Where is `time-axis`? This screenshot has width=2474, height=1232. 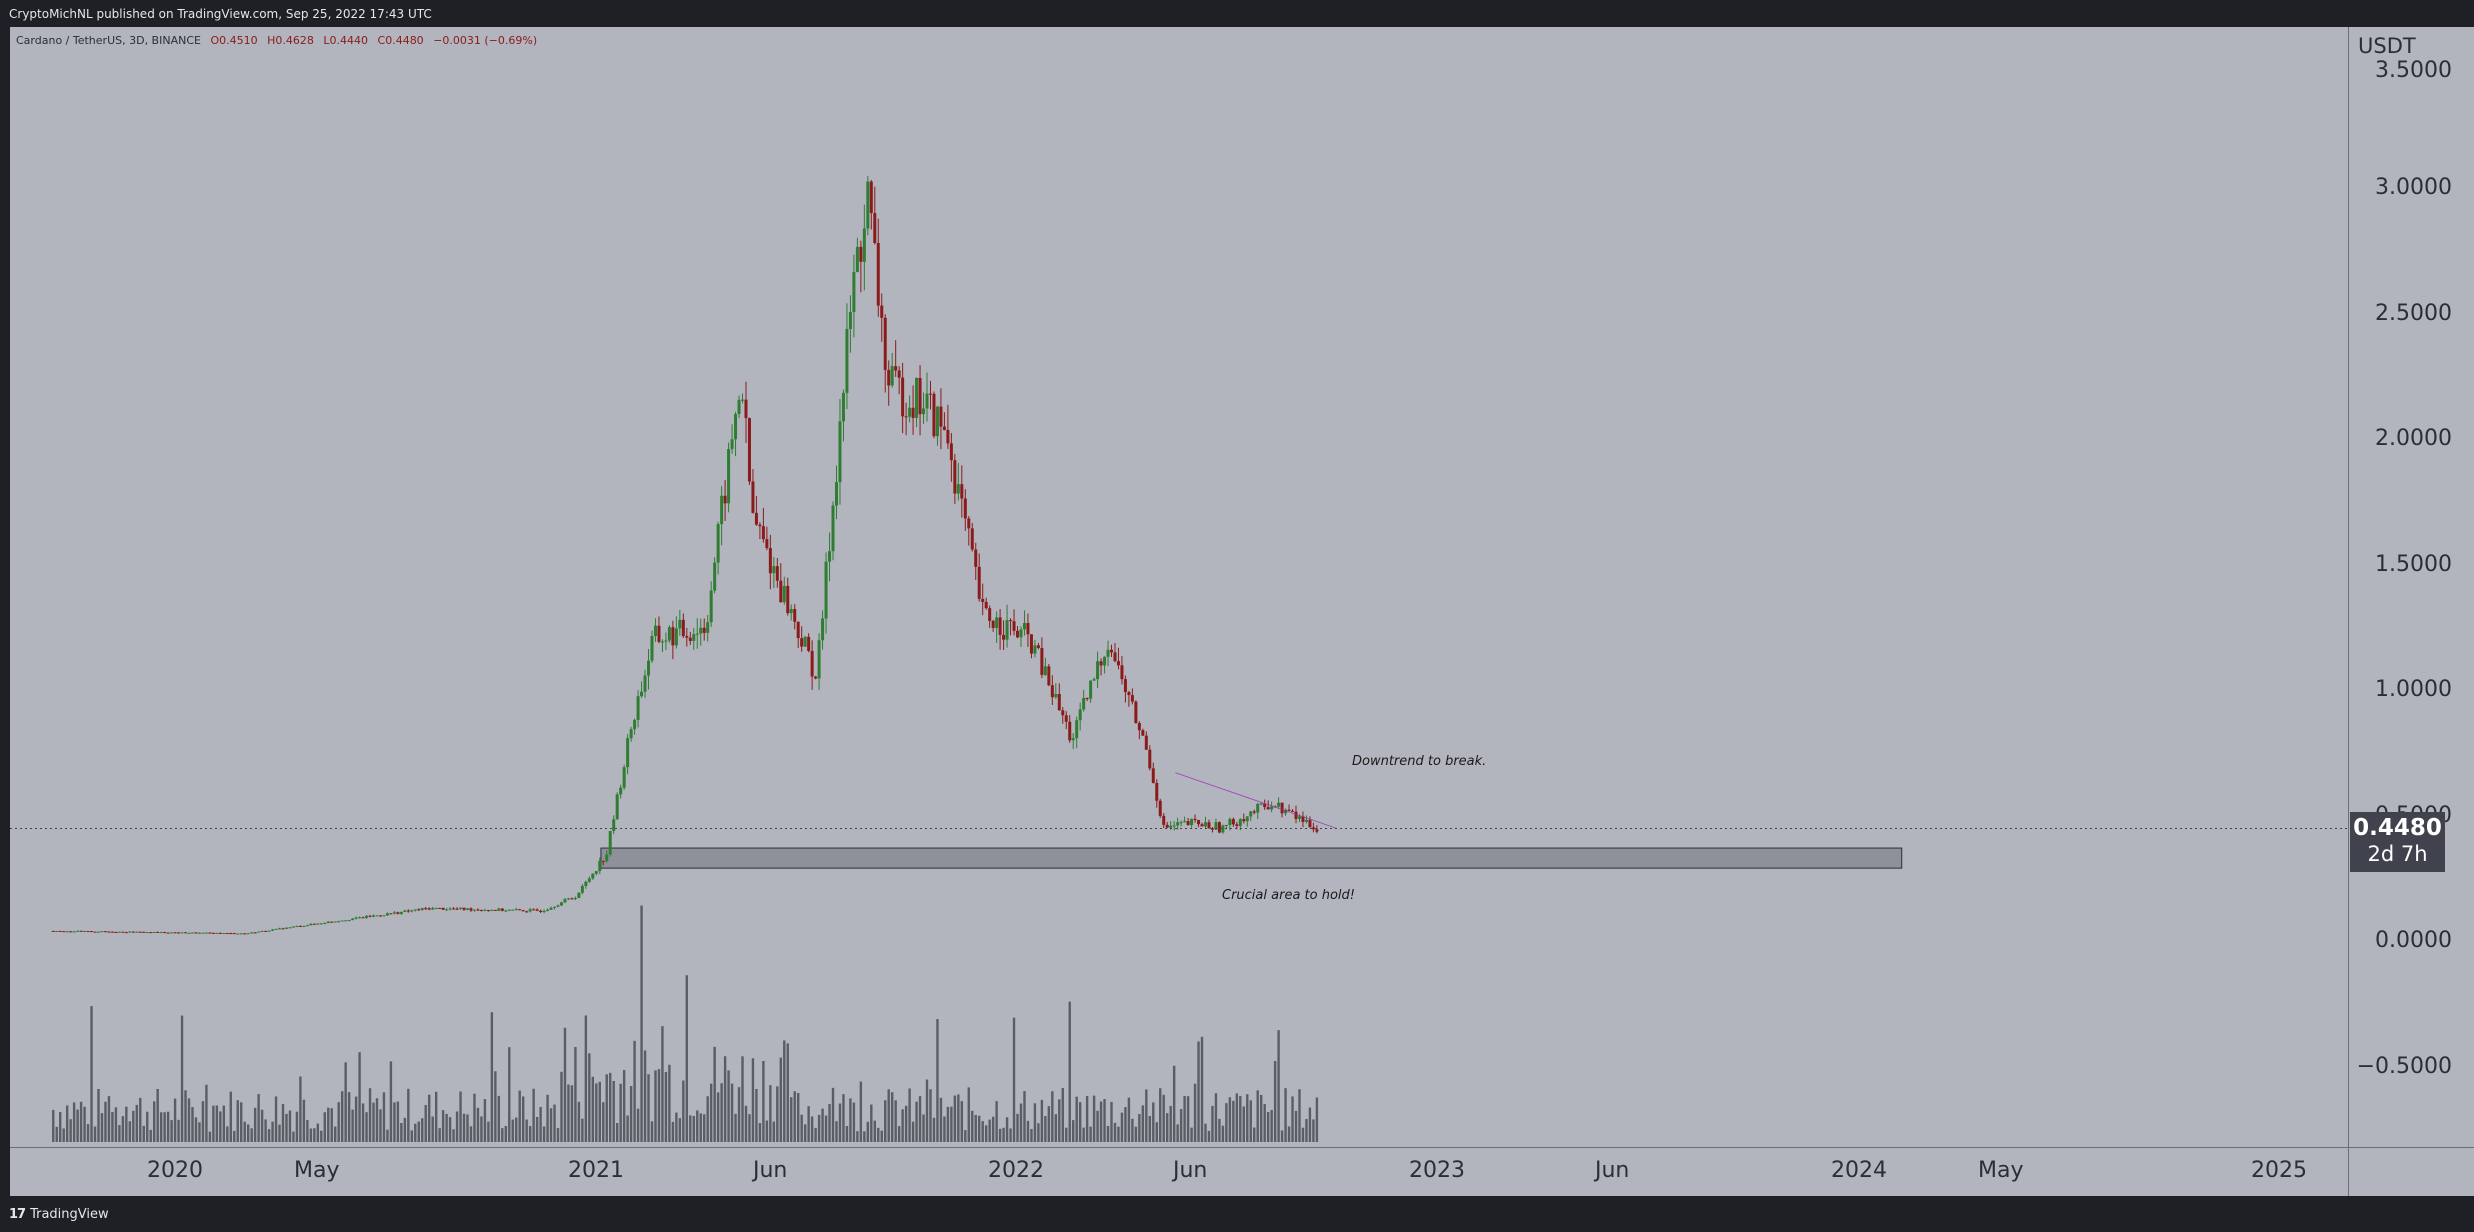 time-axis is located at coordinates (1179, 1172).